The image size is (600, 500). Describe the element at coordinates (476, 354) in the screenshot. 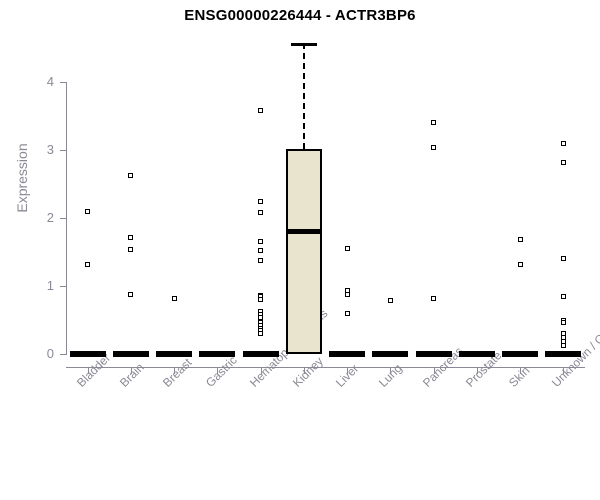

I see `box-prostate` at that location.